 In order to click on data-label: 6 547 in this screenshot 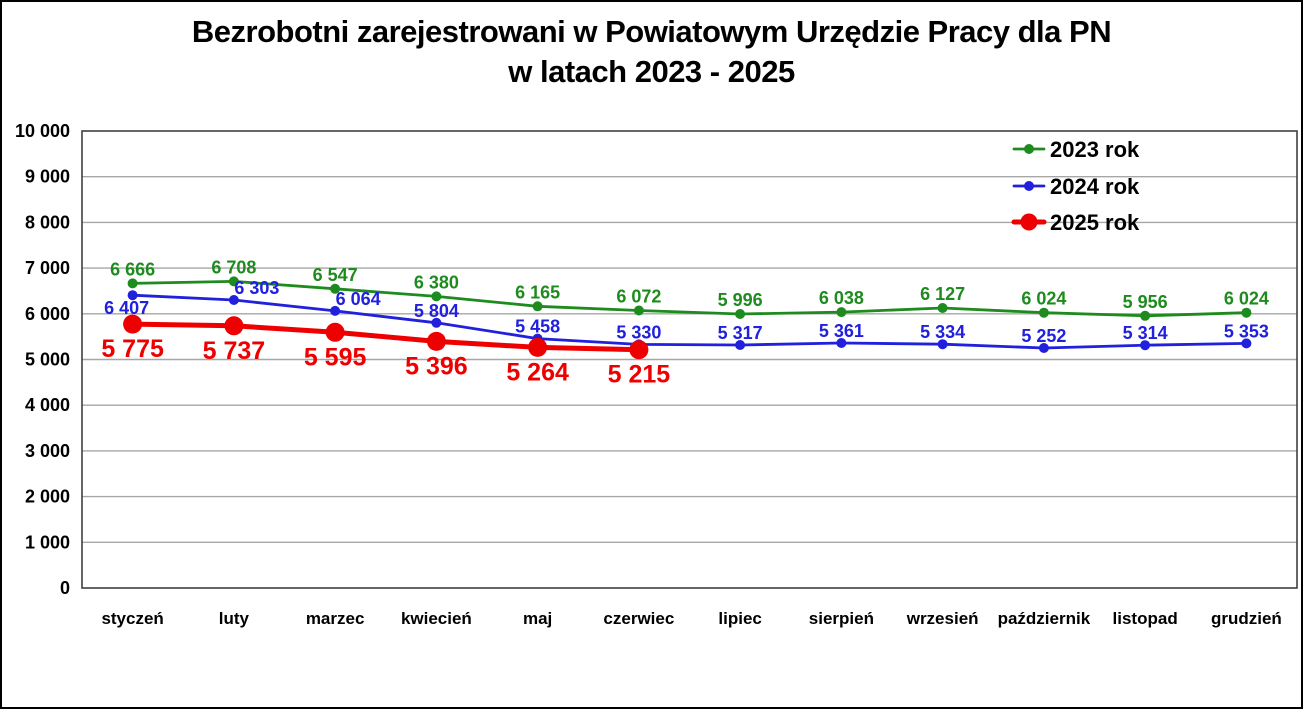, I will do `click(335, 275)`.